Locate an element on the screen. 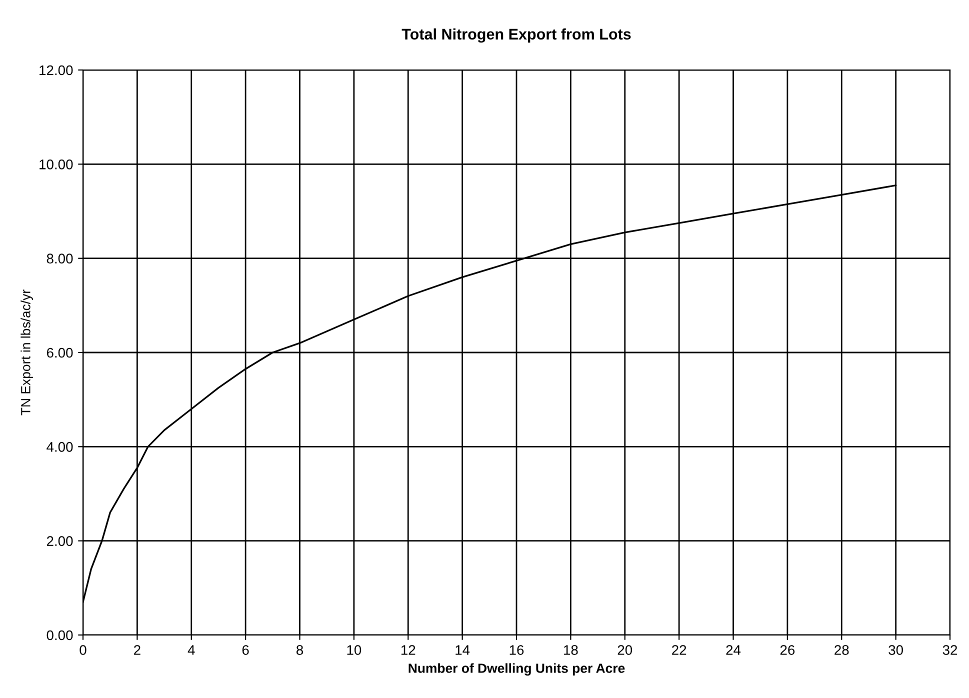  x-tick-label: 16 is located at coordinates (517, 650).